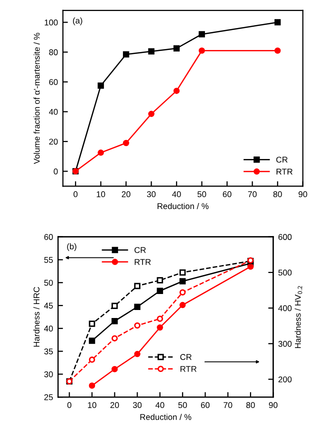  I want to click on y-tick-label: 80, so click(53, 52).